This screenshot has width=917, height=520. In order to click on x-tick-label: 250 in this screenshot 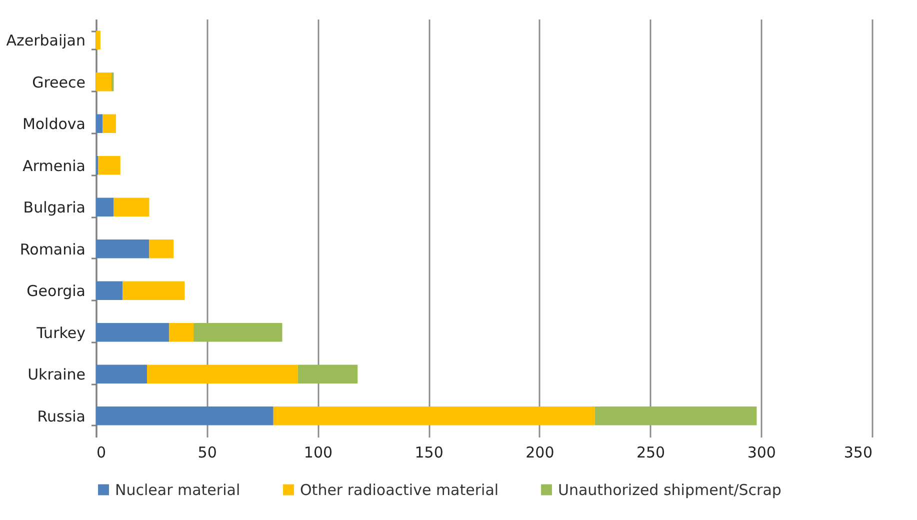, I will do `click(651, 453)`.